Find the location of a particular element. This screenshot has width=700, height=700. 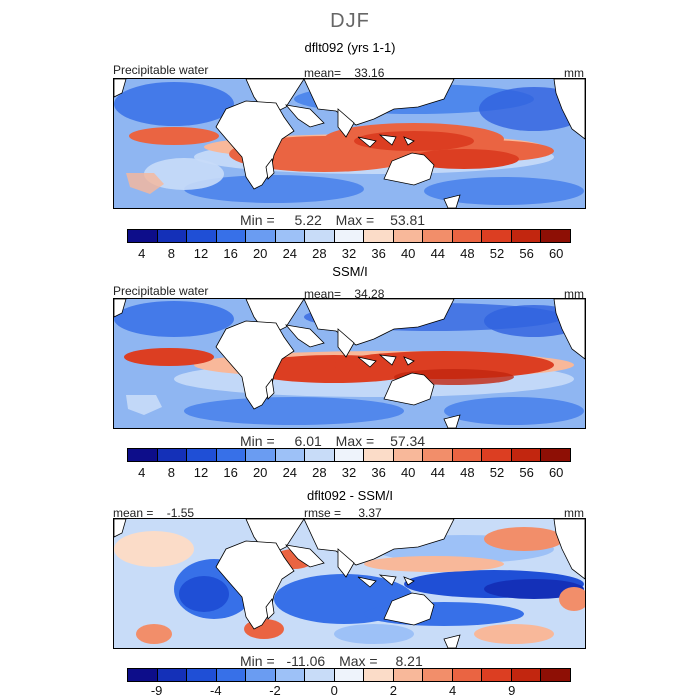

panel2-map-svg is located at coordinates (349, 363).